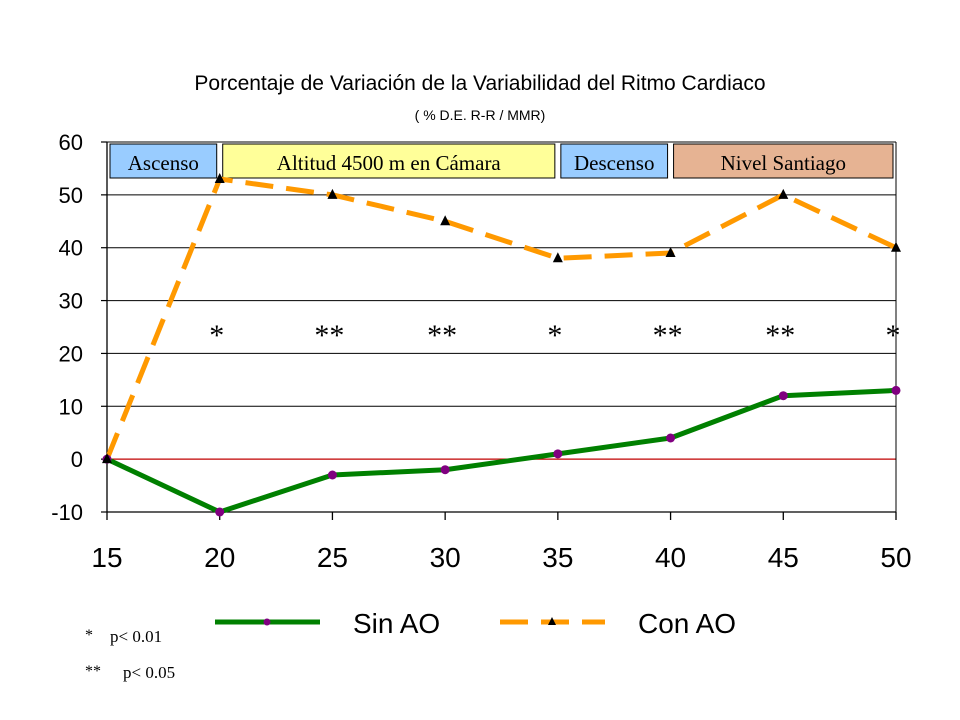 The width and height of the screenshot is (960, 720). Describe the element at coordinates (783, 557) in the screenshot. I see `x-tick-label: 45` at that location.